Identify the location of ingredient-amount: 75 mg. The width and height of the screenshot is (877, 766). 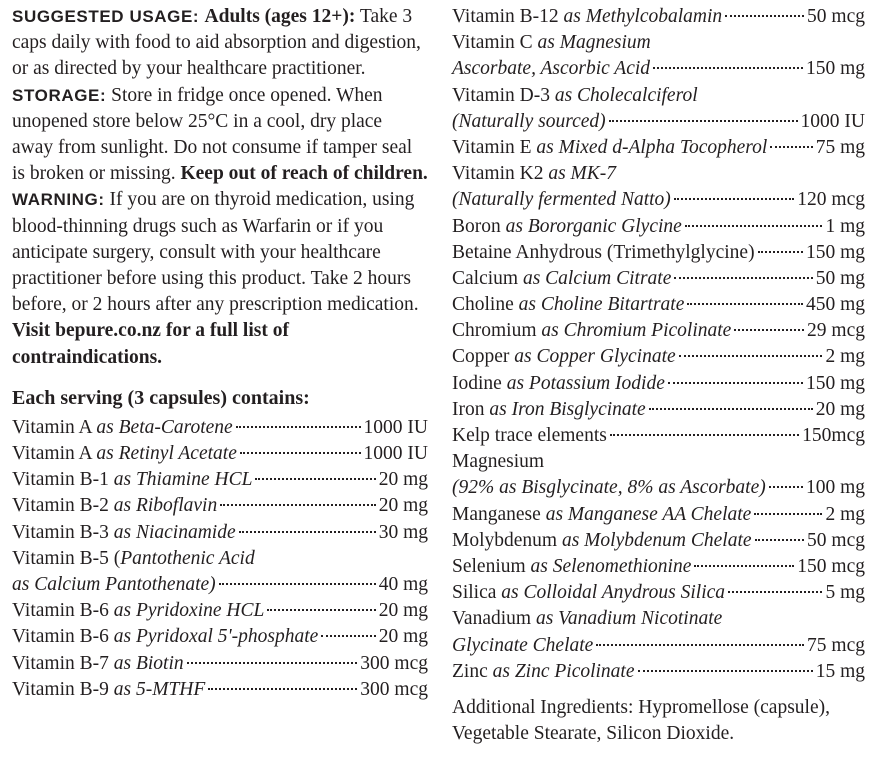
(840, 147).